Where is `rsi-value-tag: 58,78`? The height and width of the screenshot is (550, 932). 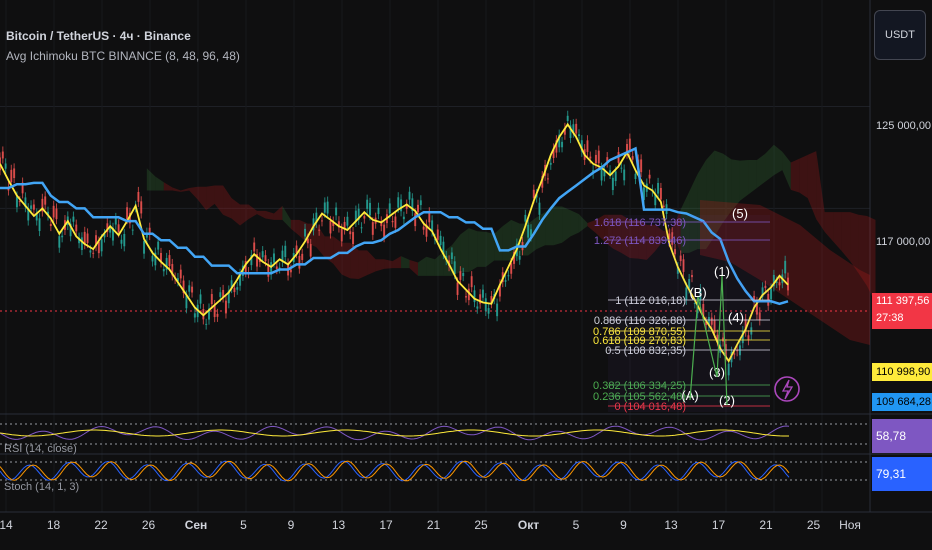 rsi-value-tag: 58,78 is located at coordinates (902, 436).